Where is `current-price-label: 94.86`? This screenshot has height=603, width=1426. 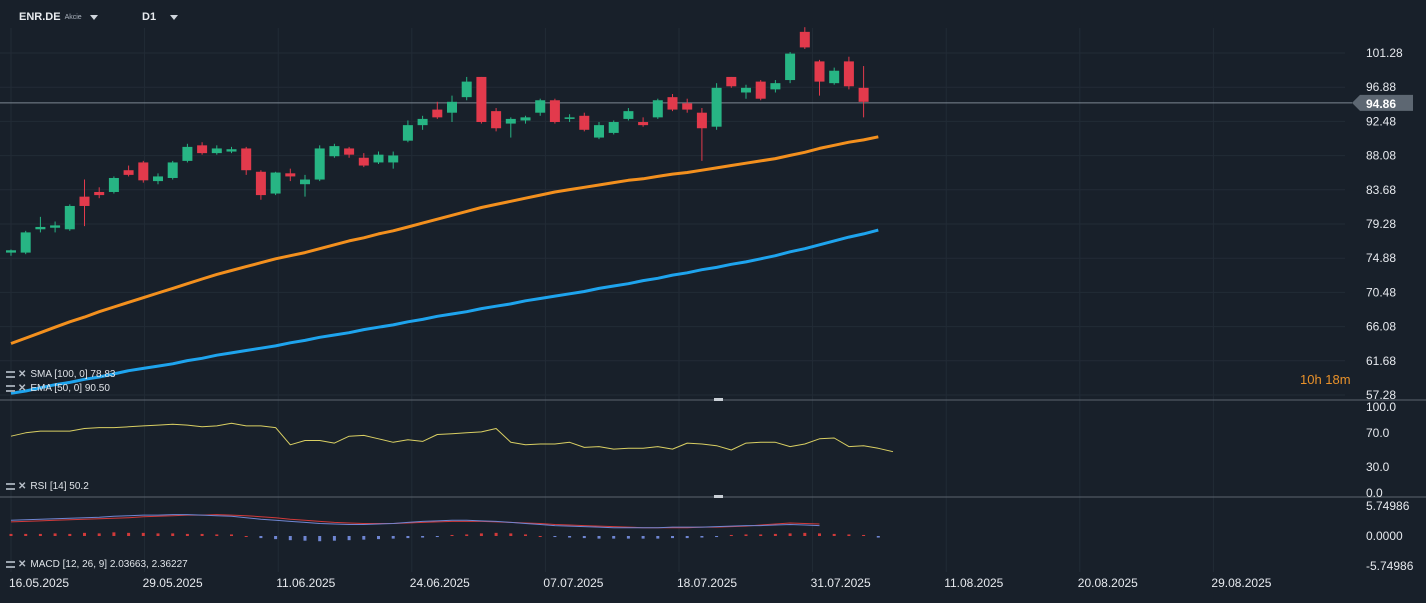
current-price-label: 94.86 is located at coordinates (1381, 104).